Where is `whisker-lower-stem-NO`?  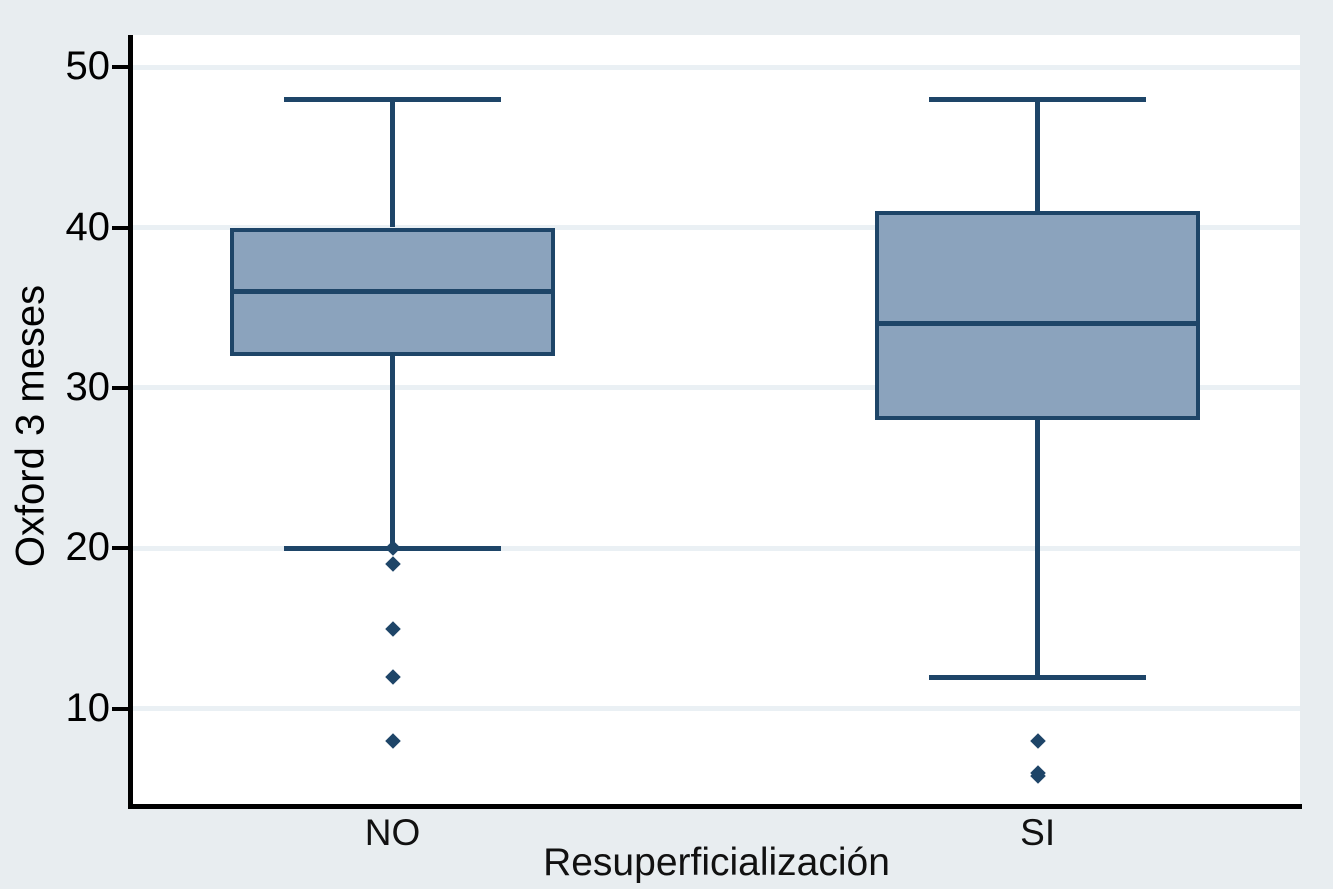 whisker-lower-stem-NO is located at coordinates (393, 452).